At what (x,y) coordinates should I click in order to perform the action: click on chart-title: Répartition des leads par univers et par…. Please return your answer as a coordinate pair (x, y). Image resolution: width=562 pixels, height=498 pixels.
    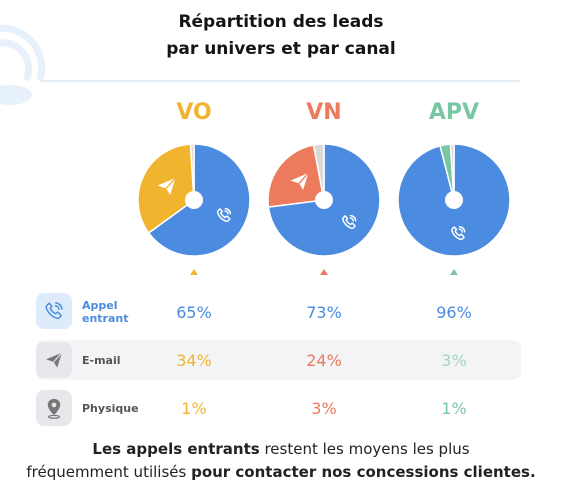
    Looking at the image, I should click on (281, 36).